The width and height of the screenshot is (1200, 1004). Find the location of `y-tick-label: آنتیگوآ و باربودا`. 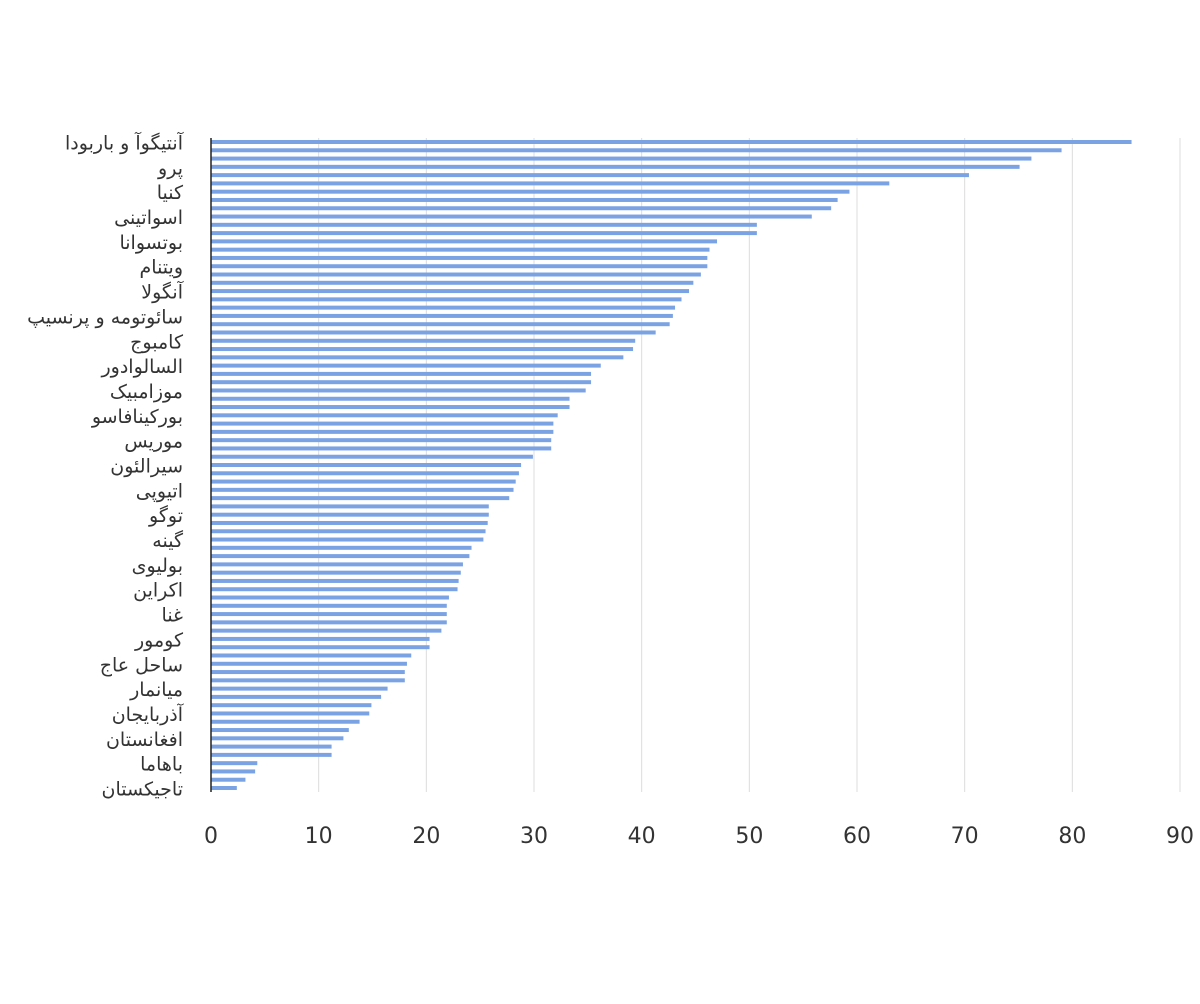

y-tick-label: آنتیگوآ و باربودا is located at coordinates (124, 143).